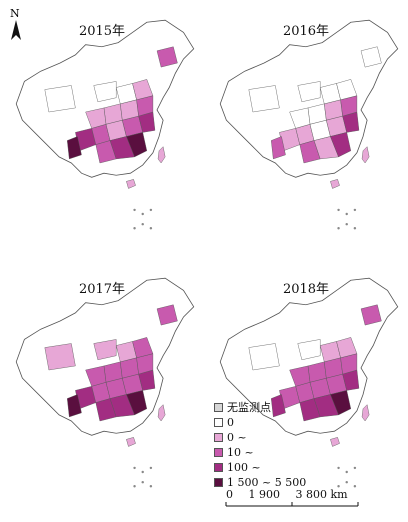 The image size is (408, 522). I want to click on scale-tick-0: 0, so click(229, 494).